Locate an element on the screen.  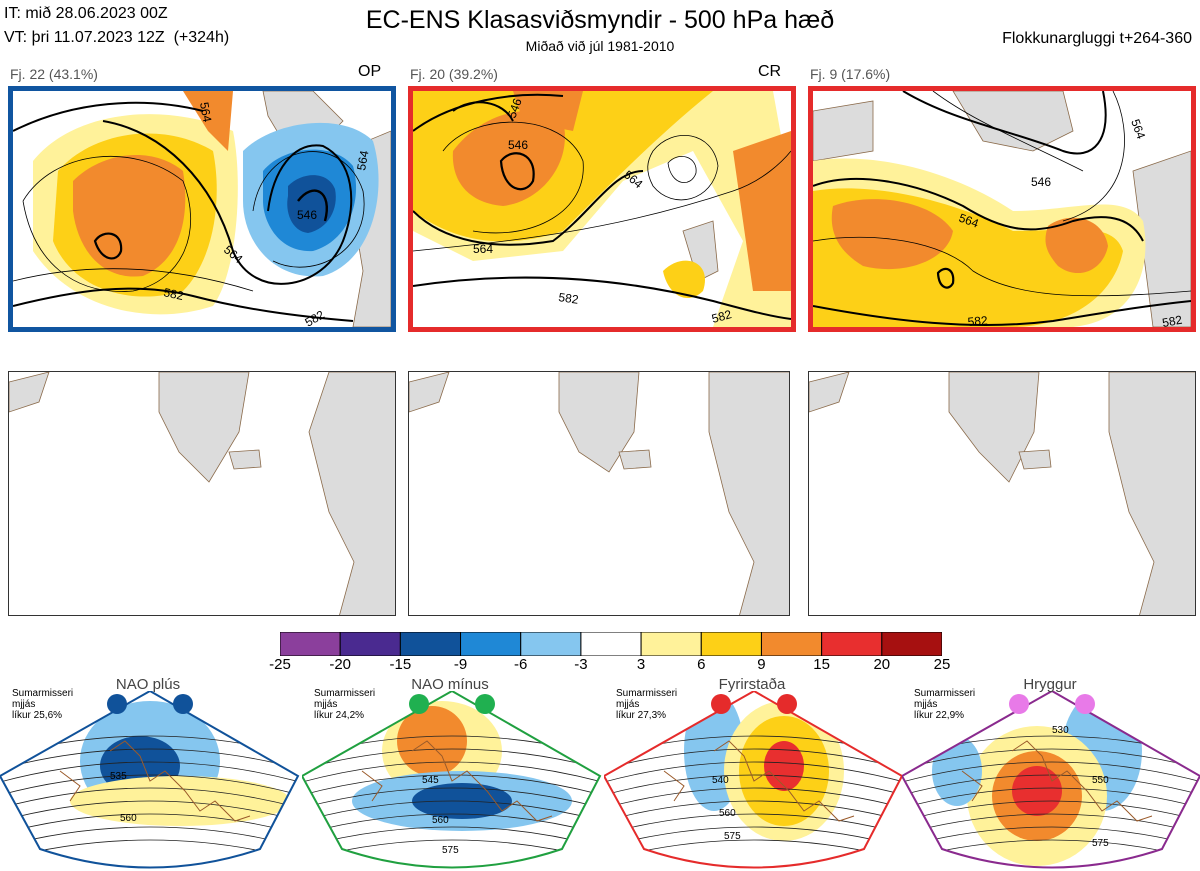
regime-contour-label: 530 is located at coordinates (1060, 730).